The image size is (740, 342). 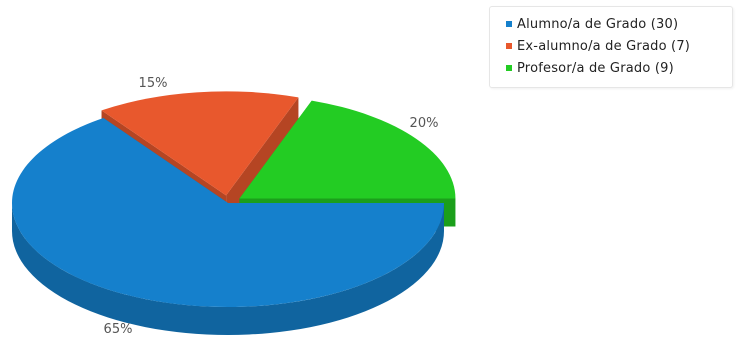 What do you see at coordinates (118, 329) in the screenshot?
I see `pie-label-alumno: 65%` at bounding box center [118, 329].